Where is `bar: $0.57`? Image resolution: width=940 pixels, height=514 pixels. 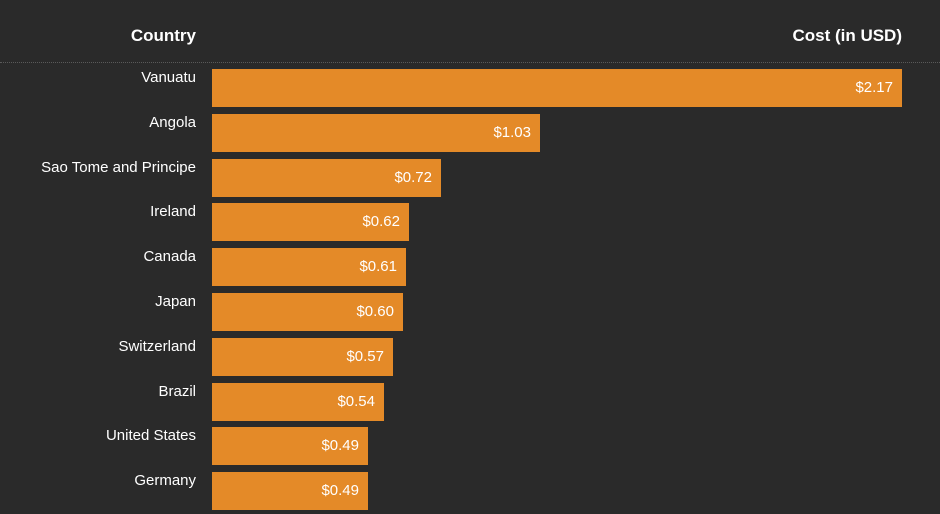
bar: $0.57 is located at coordinates (302, 357).